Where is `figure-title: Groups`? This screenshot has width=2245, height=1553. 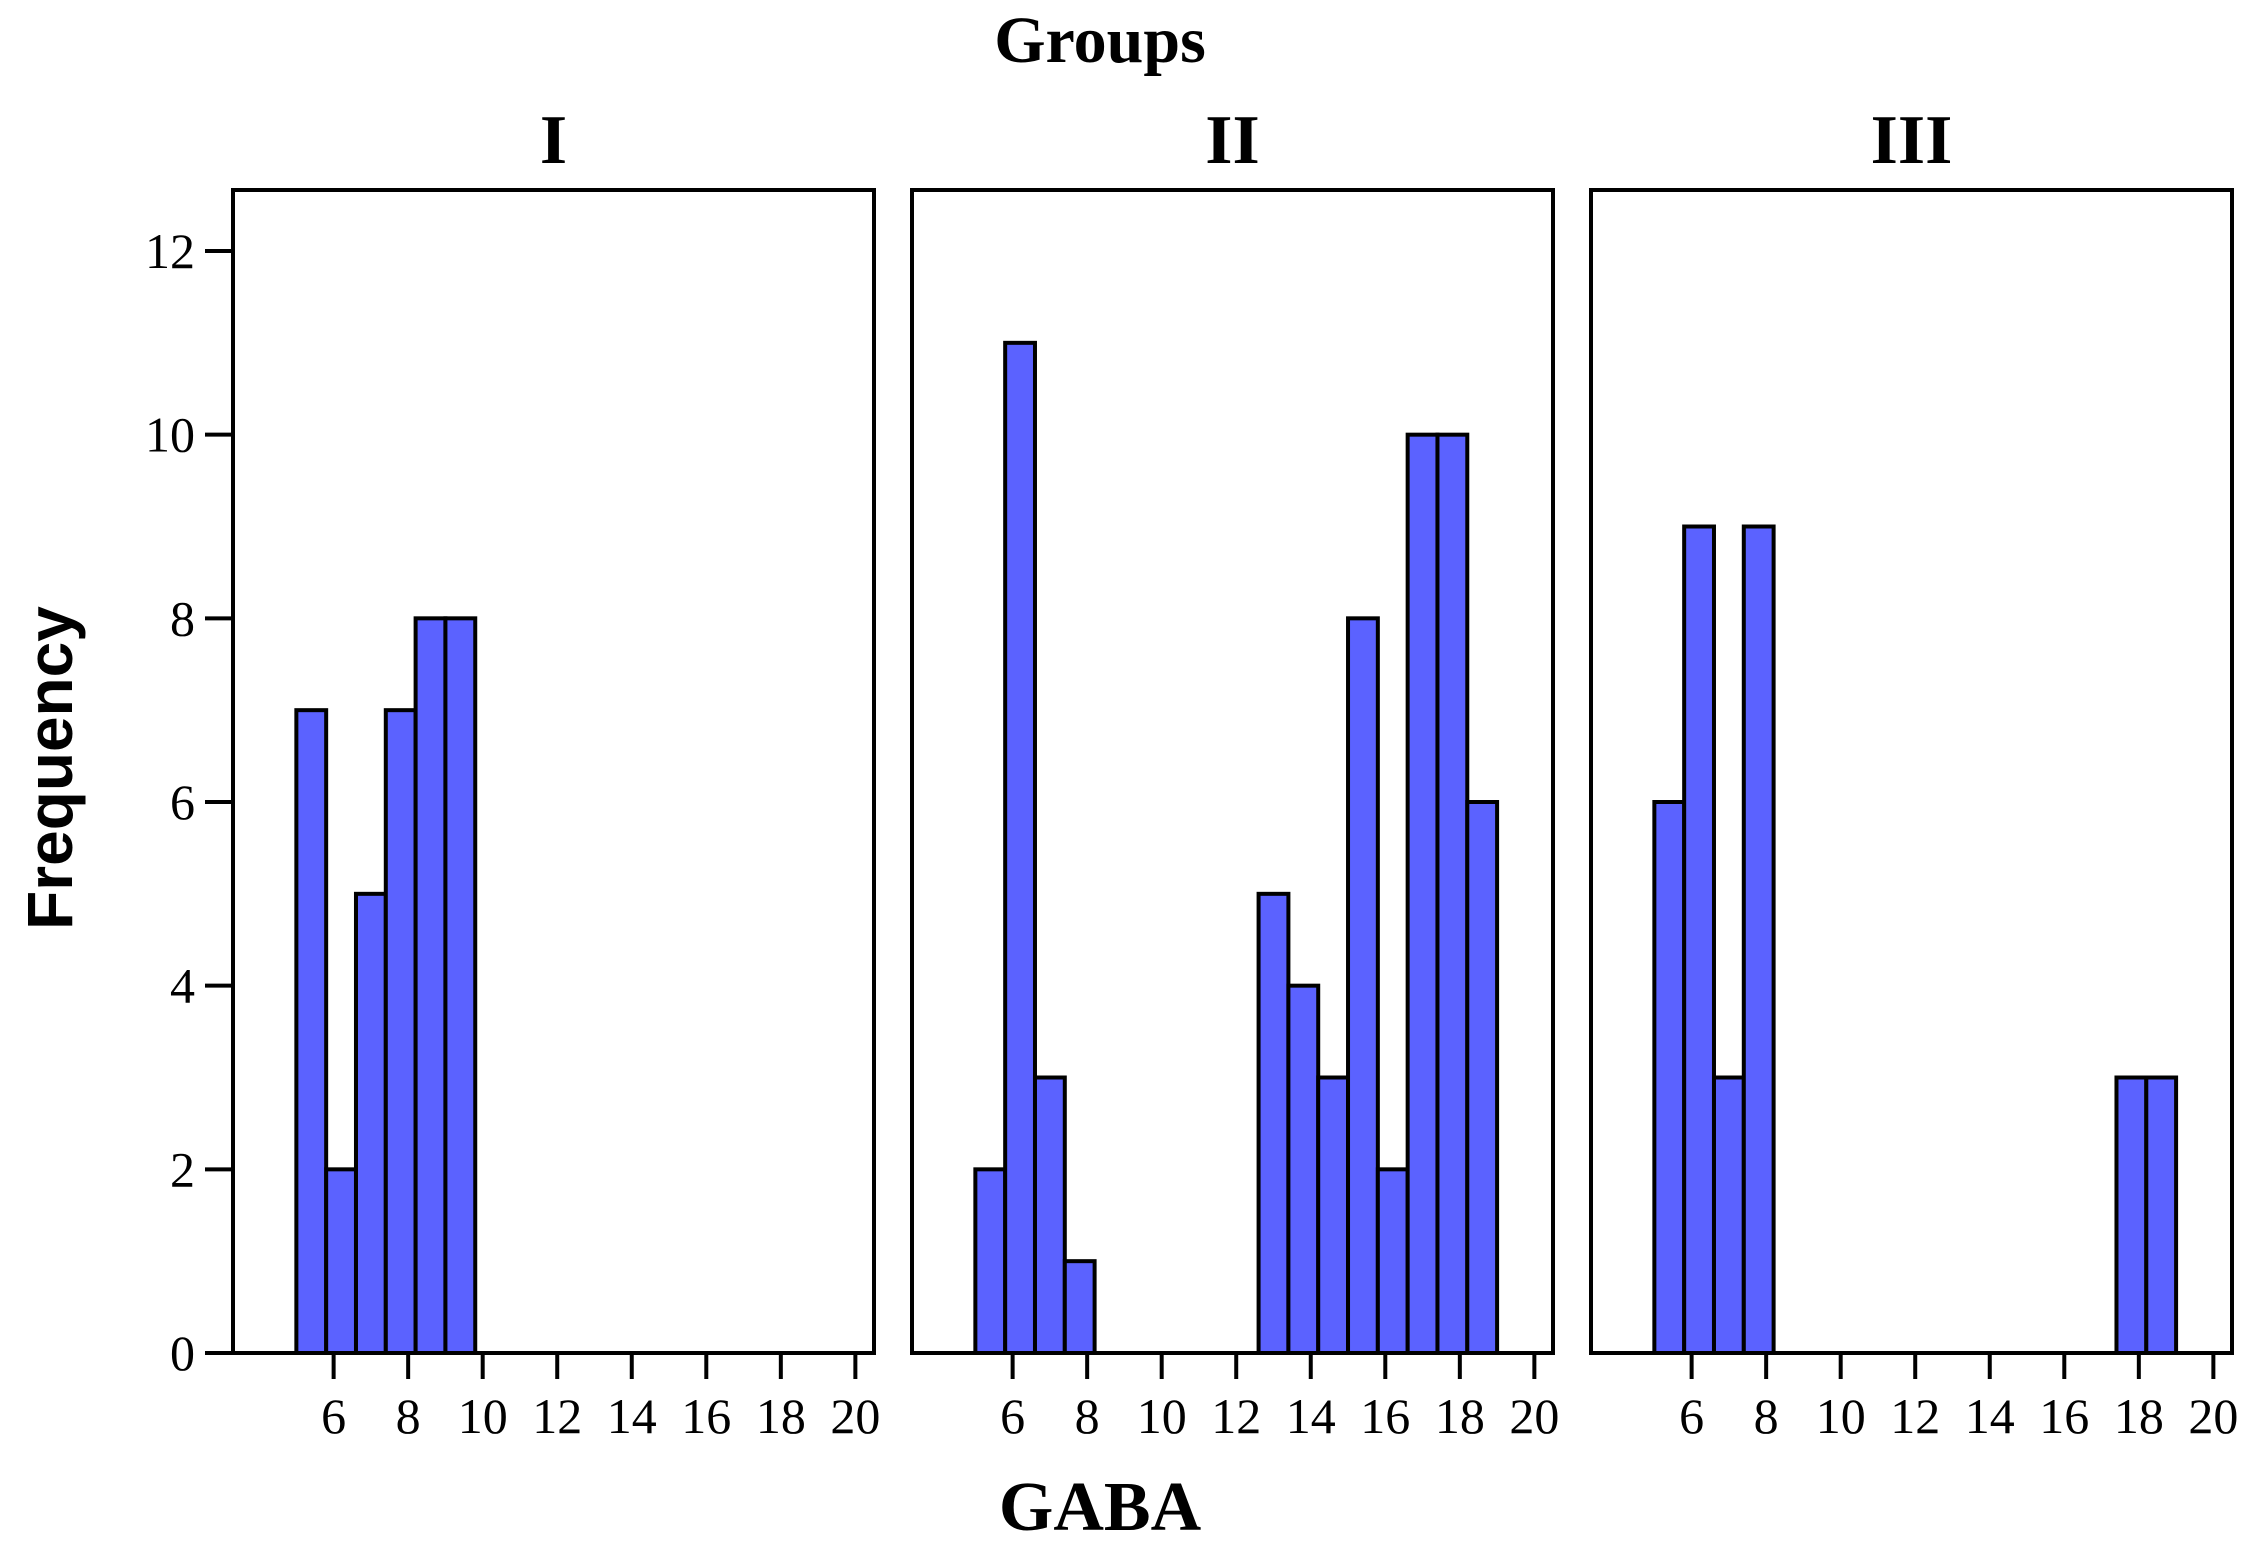
figure-title: Groups is located at coordinates (1100, 40).